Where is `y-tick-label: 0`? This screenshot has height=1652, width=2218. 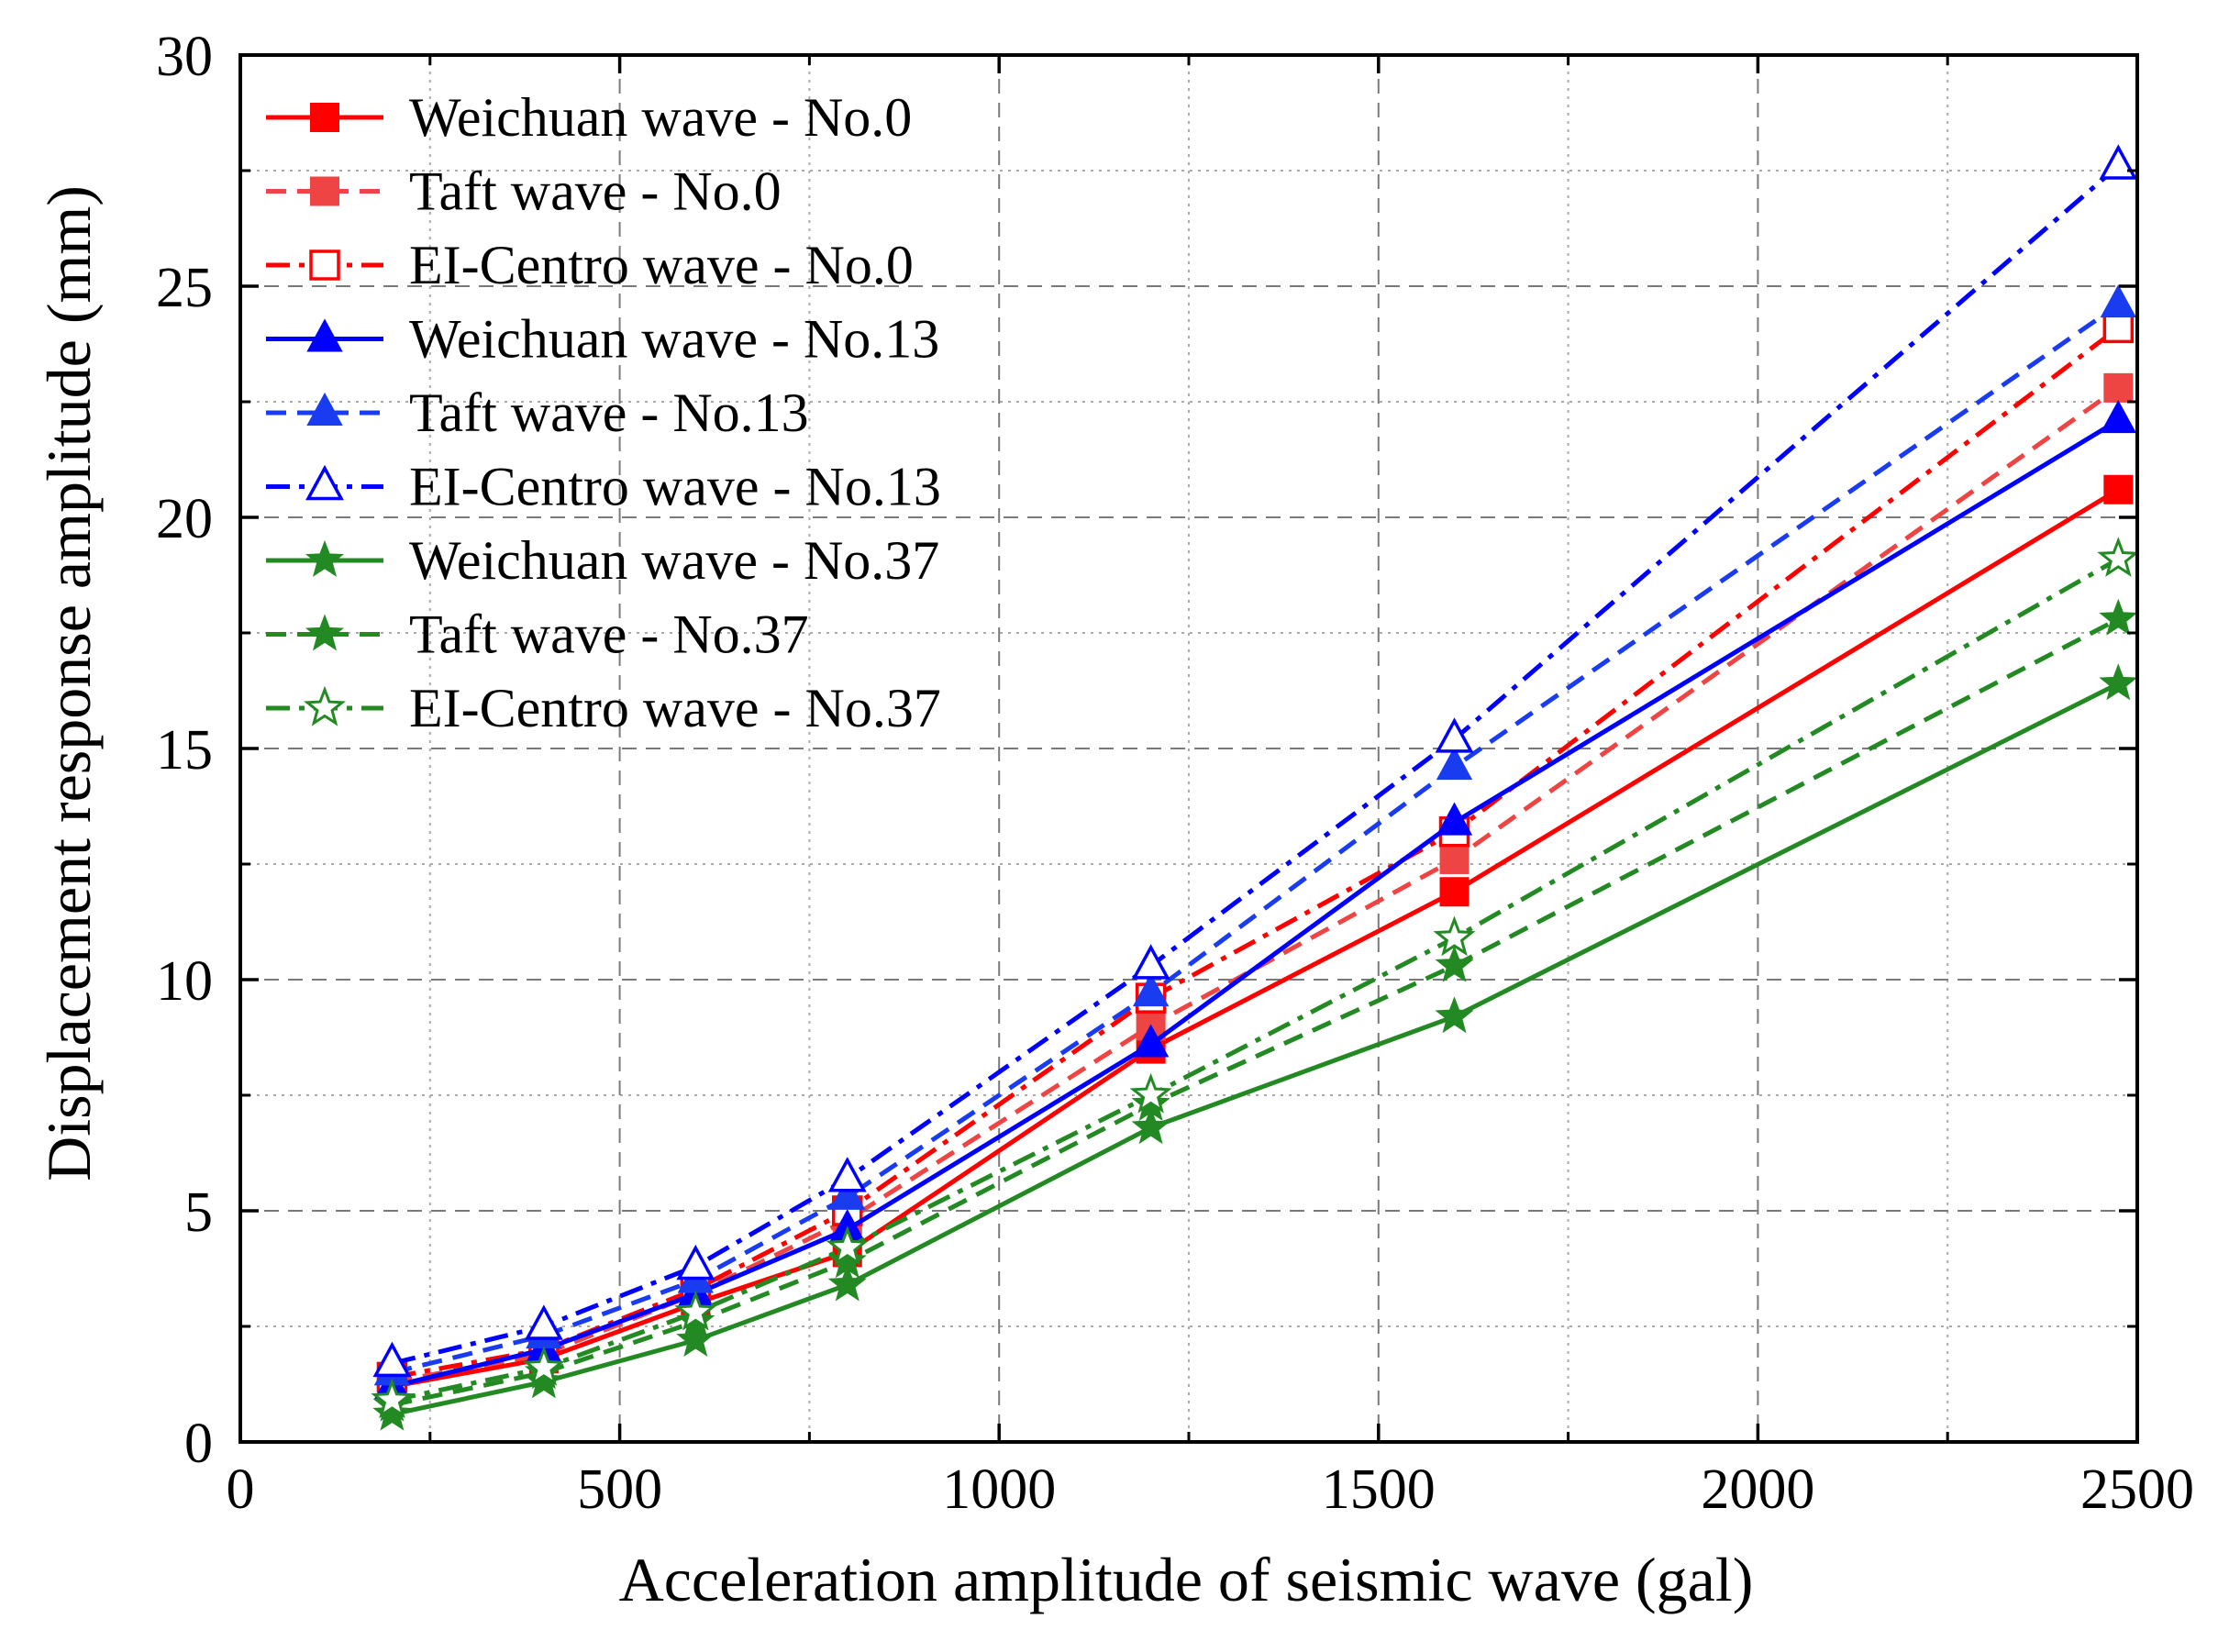
y-tick-label: 0 is located at coordinates (198, 1444).